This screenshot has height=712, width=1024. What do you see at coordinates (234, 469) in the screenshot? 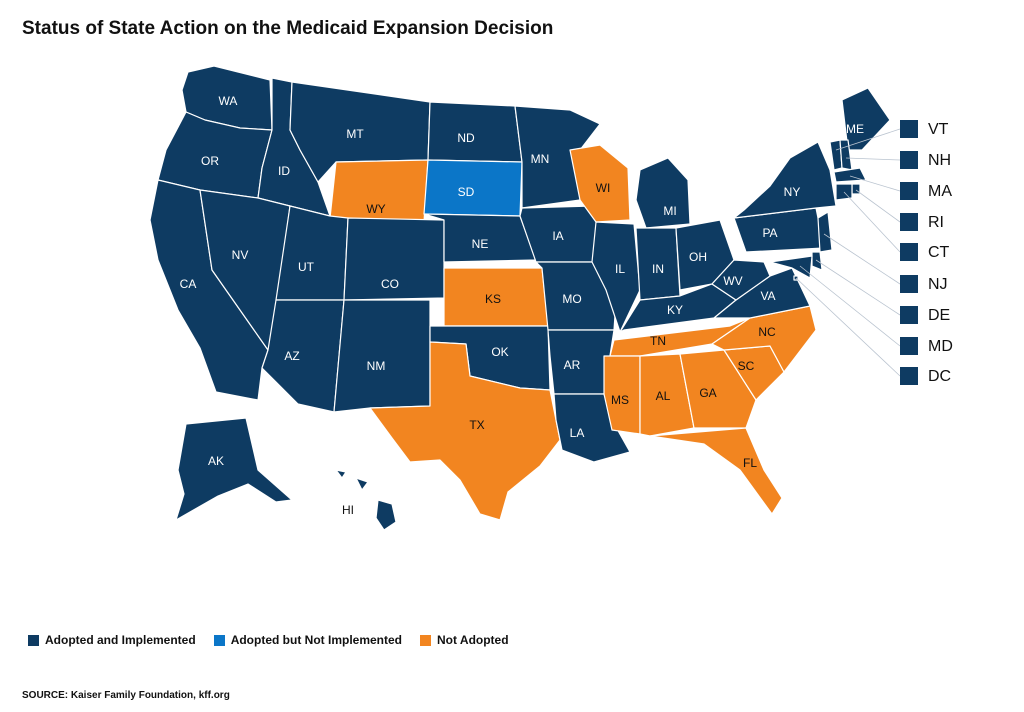
I see `state-ak` at bounding box center [234, 469].